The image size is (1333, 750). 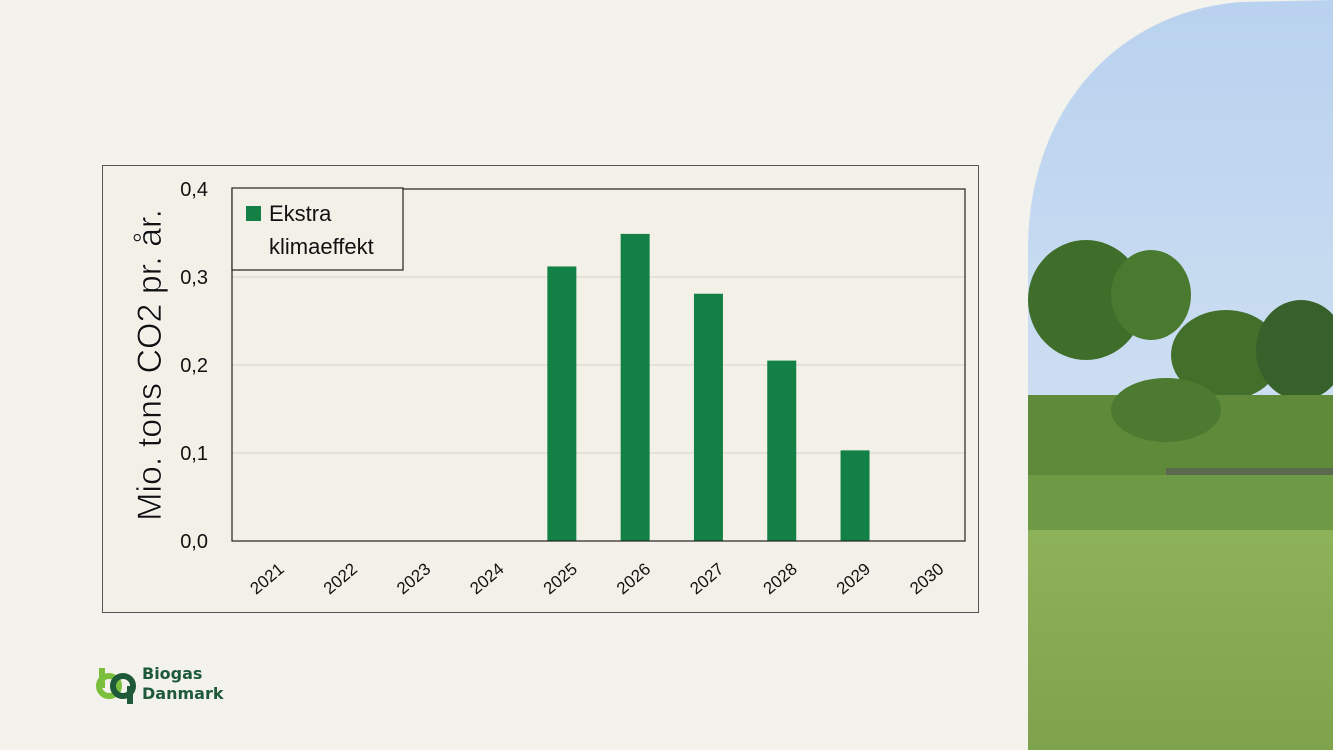 What do you see at coordinates (782, 450) in the screenshot?
I see `bar-2028` at bounding box center [782, 450].